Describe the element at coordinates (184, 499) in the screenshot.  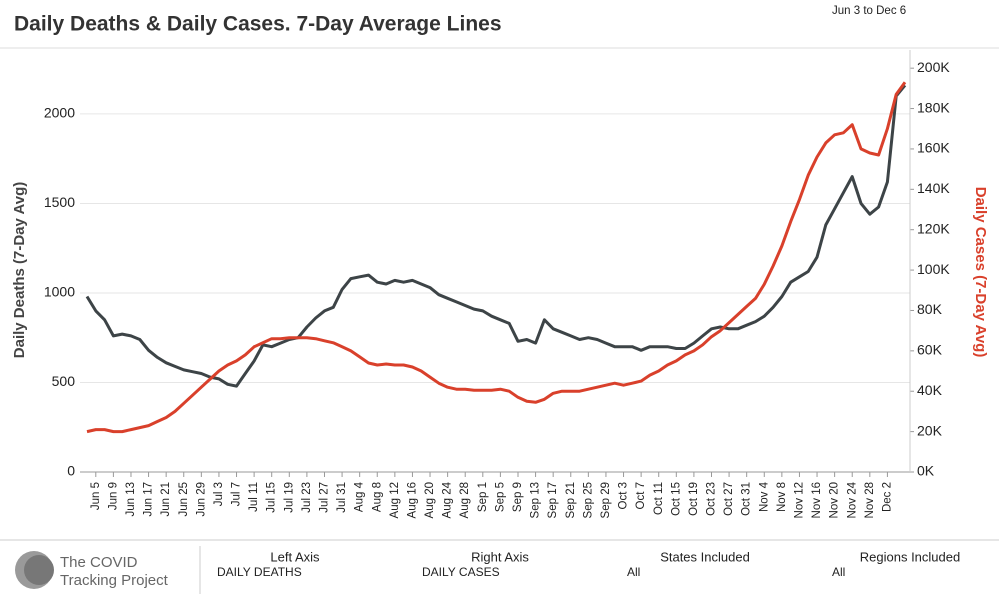
I see `x-tick-label: Jun 25` at that location.